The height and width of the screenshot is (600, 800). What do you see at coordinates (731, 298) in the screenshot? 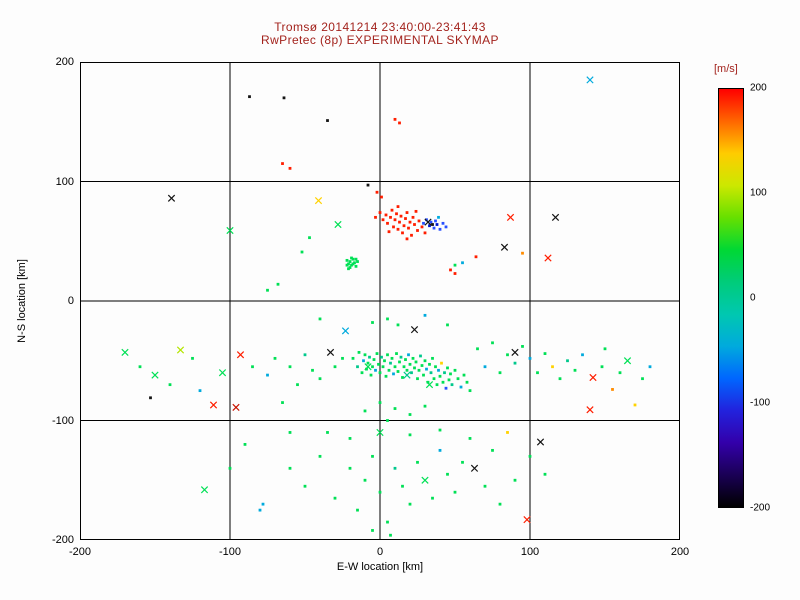
I see `colorbar` at bounding box center [731, 298].